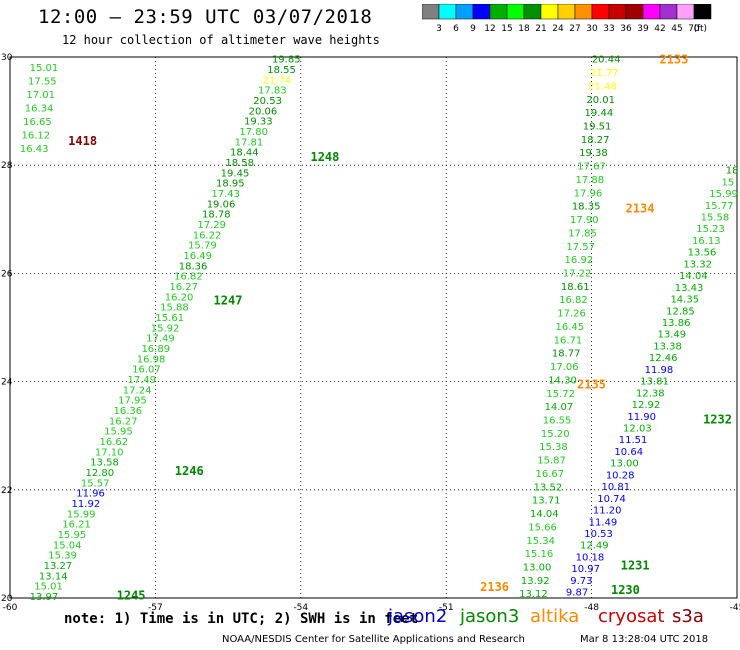  Describe the element at coordinates (577, 593) in the screenshot. I see `wave-height-label: 9.87` at that location.